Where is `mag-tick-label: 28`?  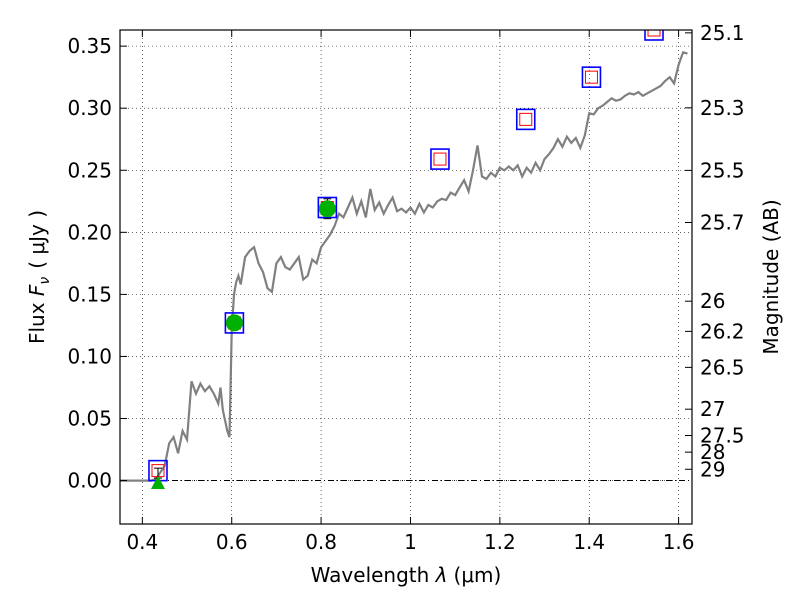
mag-tick-label: 28 is located at coordinates (712, 452).